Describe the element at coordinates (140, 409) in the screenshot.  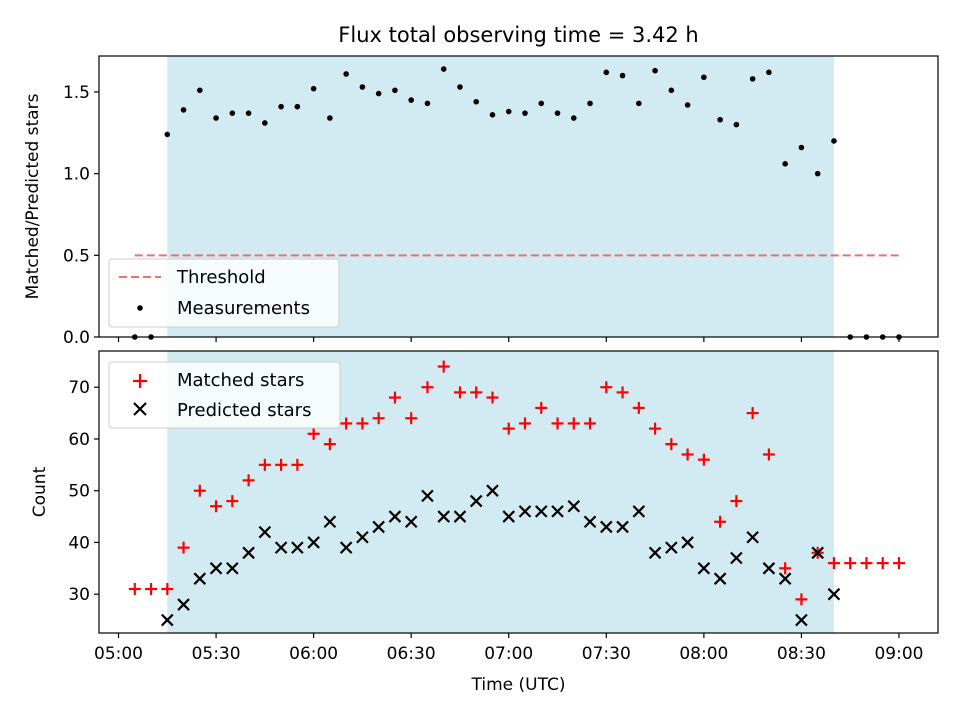
I see `legend-predicted-swatch` at that location.